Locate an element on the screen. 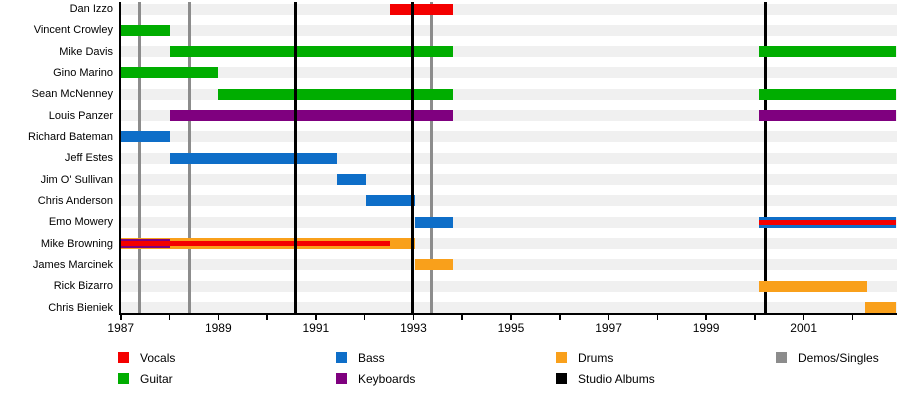 The image size is (900, 403). legend-swatch-vocals is located at coordinates (123, 357).